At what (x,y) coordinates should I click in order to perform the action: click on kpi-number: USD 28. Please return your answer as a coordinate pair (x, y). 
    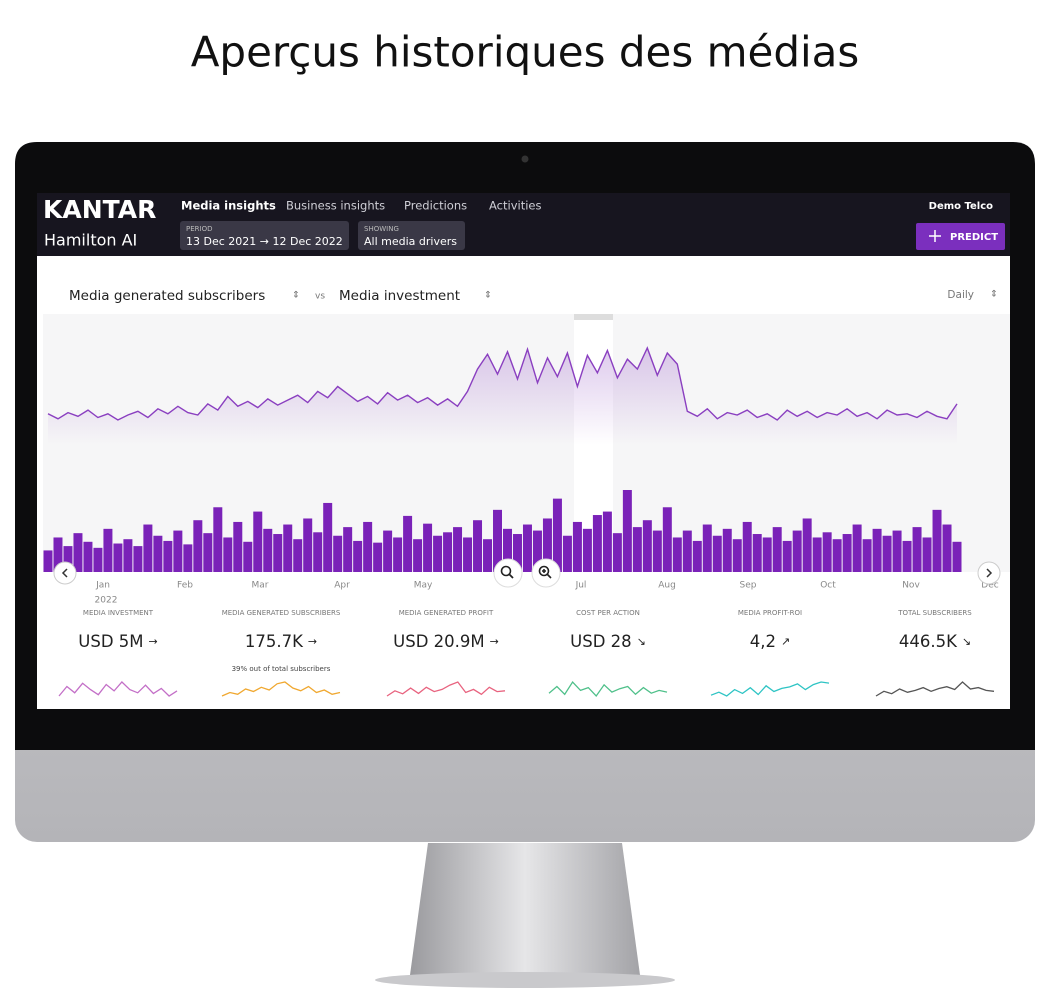
    Looking at the image, I should click on (601, 641).